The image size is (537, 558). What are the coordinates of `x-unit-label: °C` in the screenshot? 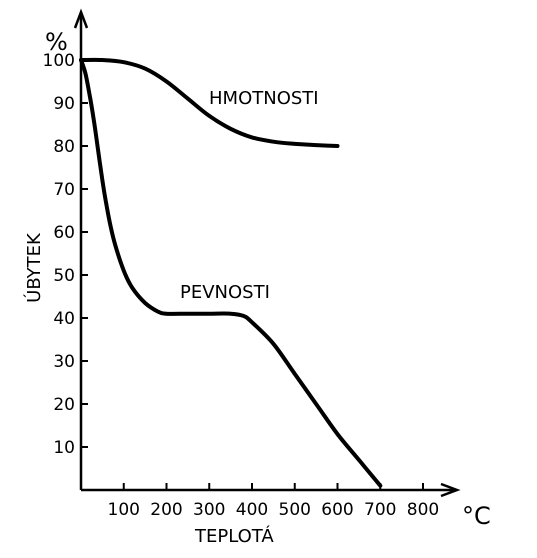 It's located at (476, 516).